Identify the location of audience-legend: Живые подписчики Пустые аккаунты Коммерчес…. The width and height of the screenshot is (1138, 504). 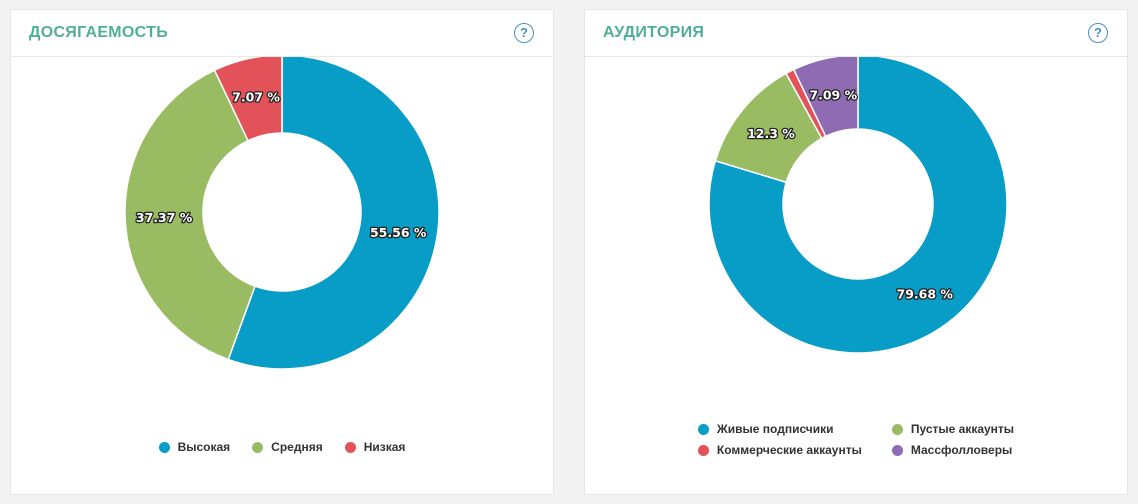
(856, 439).